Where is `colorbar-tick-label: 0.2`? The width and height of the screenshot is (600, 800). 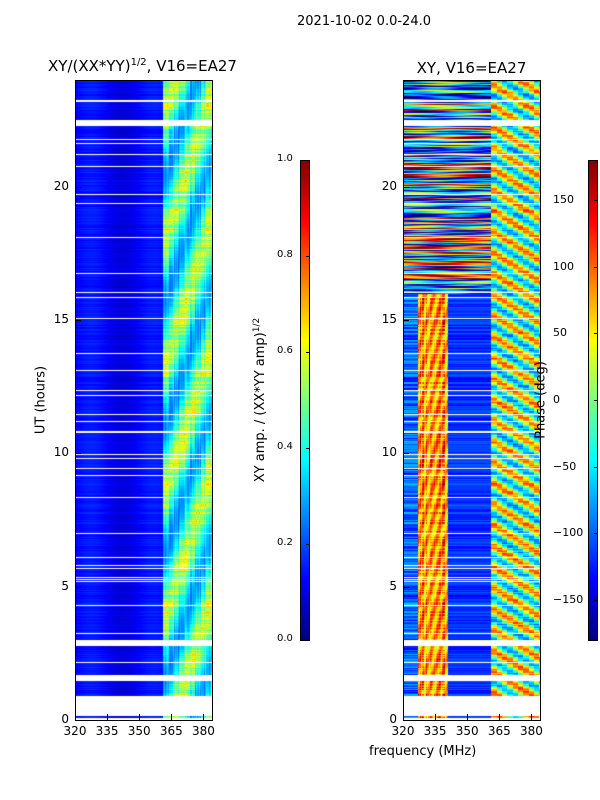
colorbar-tick-label: 0.2 is located at coordinates (285, 542).